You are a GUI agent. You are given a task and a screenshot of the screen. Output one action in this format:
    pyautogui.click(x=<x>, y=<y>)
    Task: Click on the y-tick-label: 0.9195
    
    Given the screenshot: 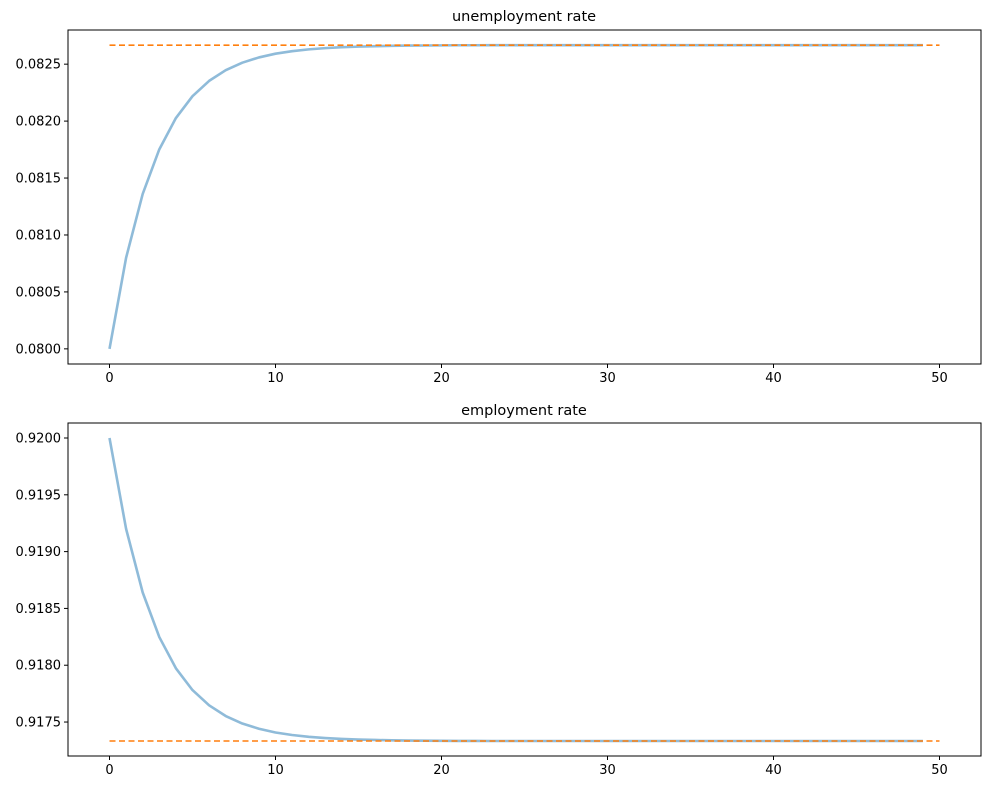 What is the action you would take?
    pyautogui.click(x=39, y=495)
    